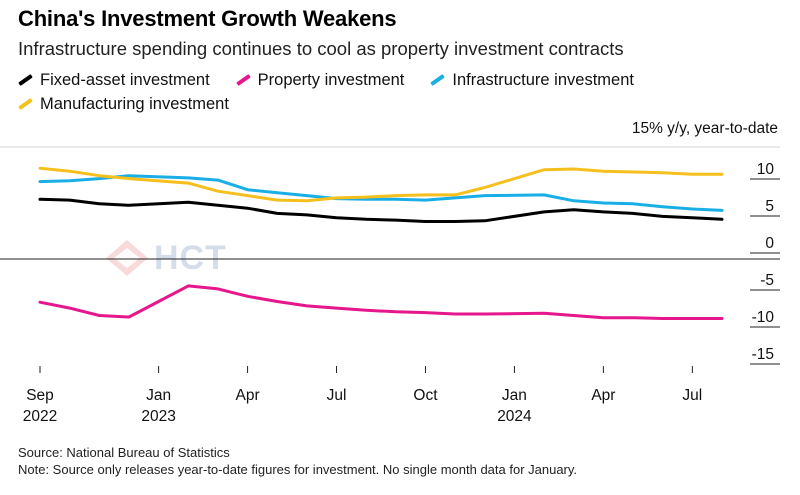  I want to click on watermark: HCT, so click(165, 258).